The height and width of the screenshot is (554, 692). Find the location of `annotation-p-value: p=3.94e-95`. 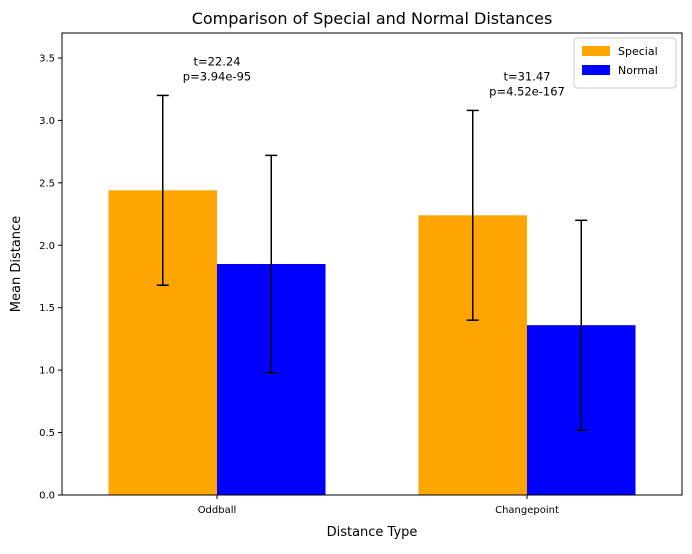

annotation-p-value: p=3.94e-95 is located at coordinates (217, 76).